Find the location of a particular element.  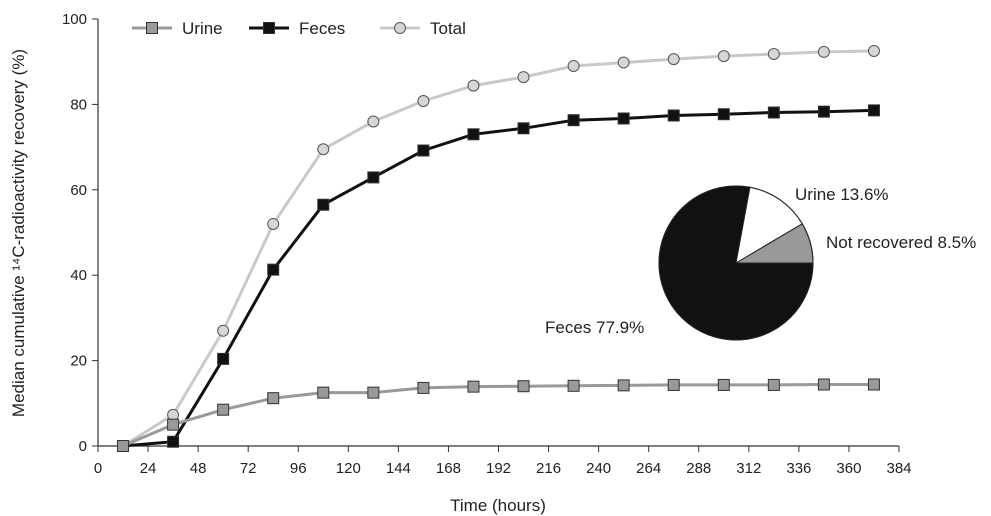

legend-marker-feces is located at coordinates (269, 28).